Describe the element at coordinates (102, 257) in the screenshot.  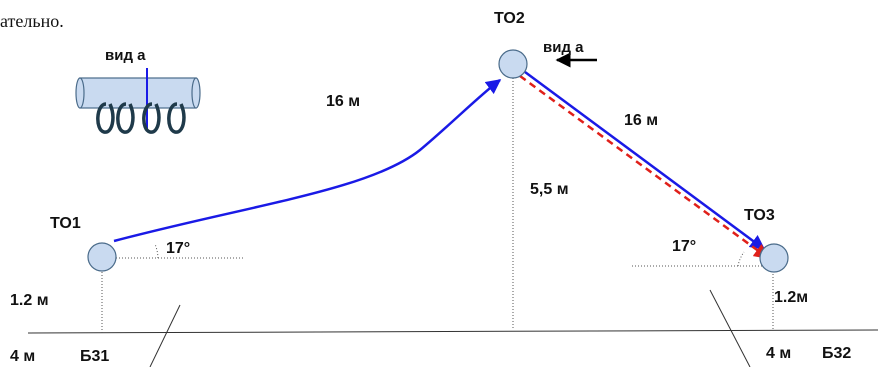
I see `node-to1` at that location.